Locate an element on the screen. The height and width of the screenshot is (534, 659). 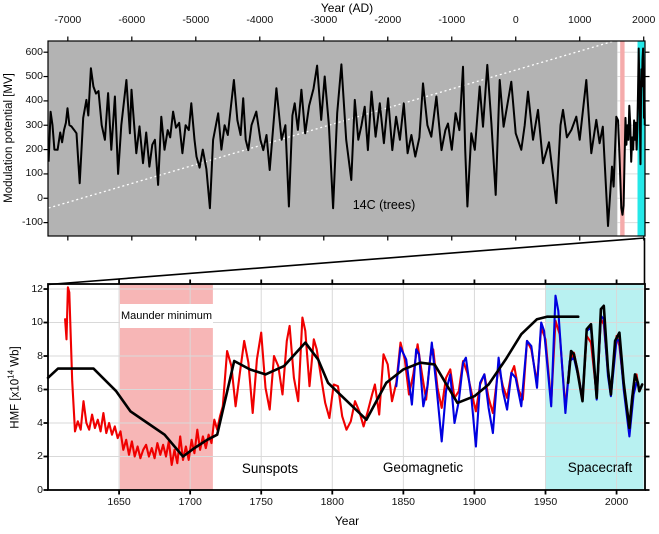
maunder-minimum-label: Maunder minimum is located at coordinates (166, 316).